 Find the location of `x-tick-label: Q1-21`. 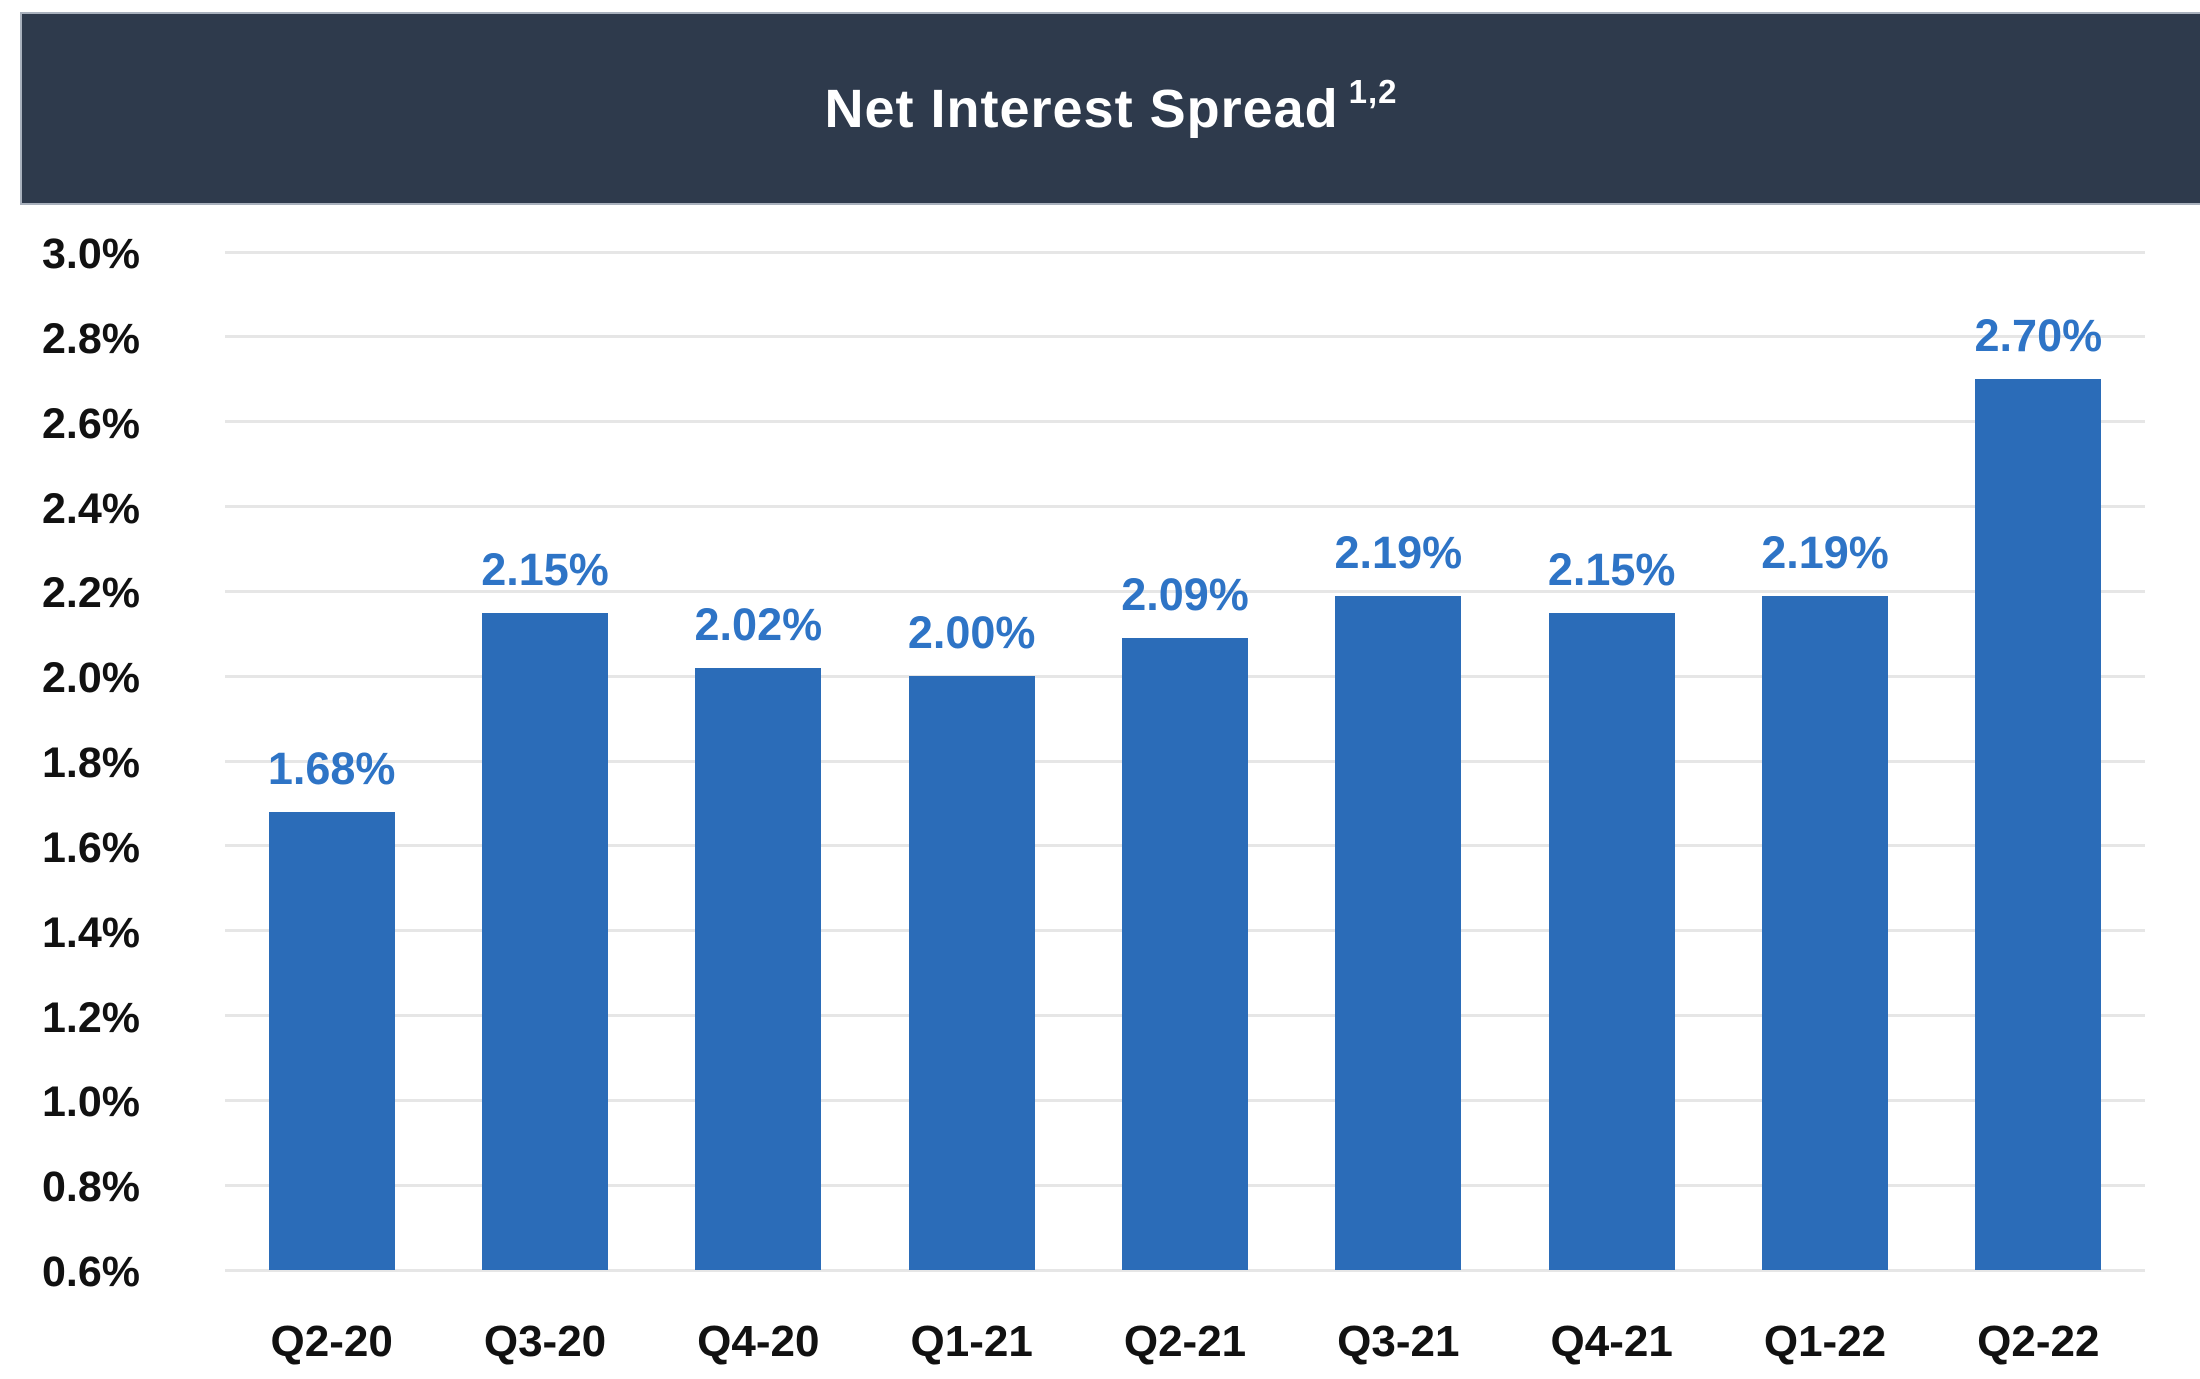

x-tick-label: Q1-21 is located at coordinates (971, 1341).